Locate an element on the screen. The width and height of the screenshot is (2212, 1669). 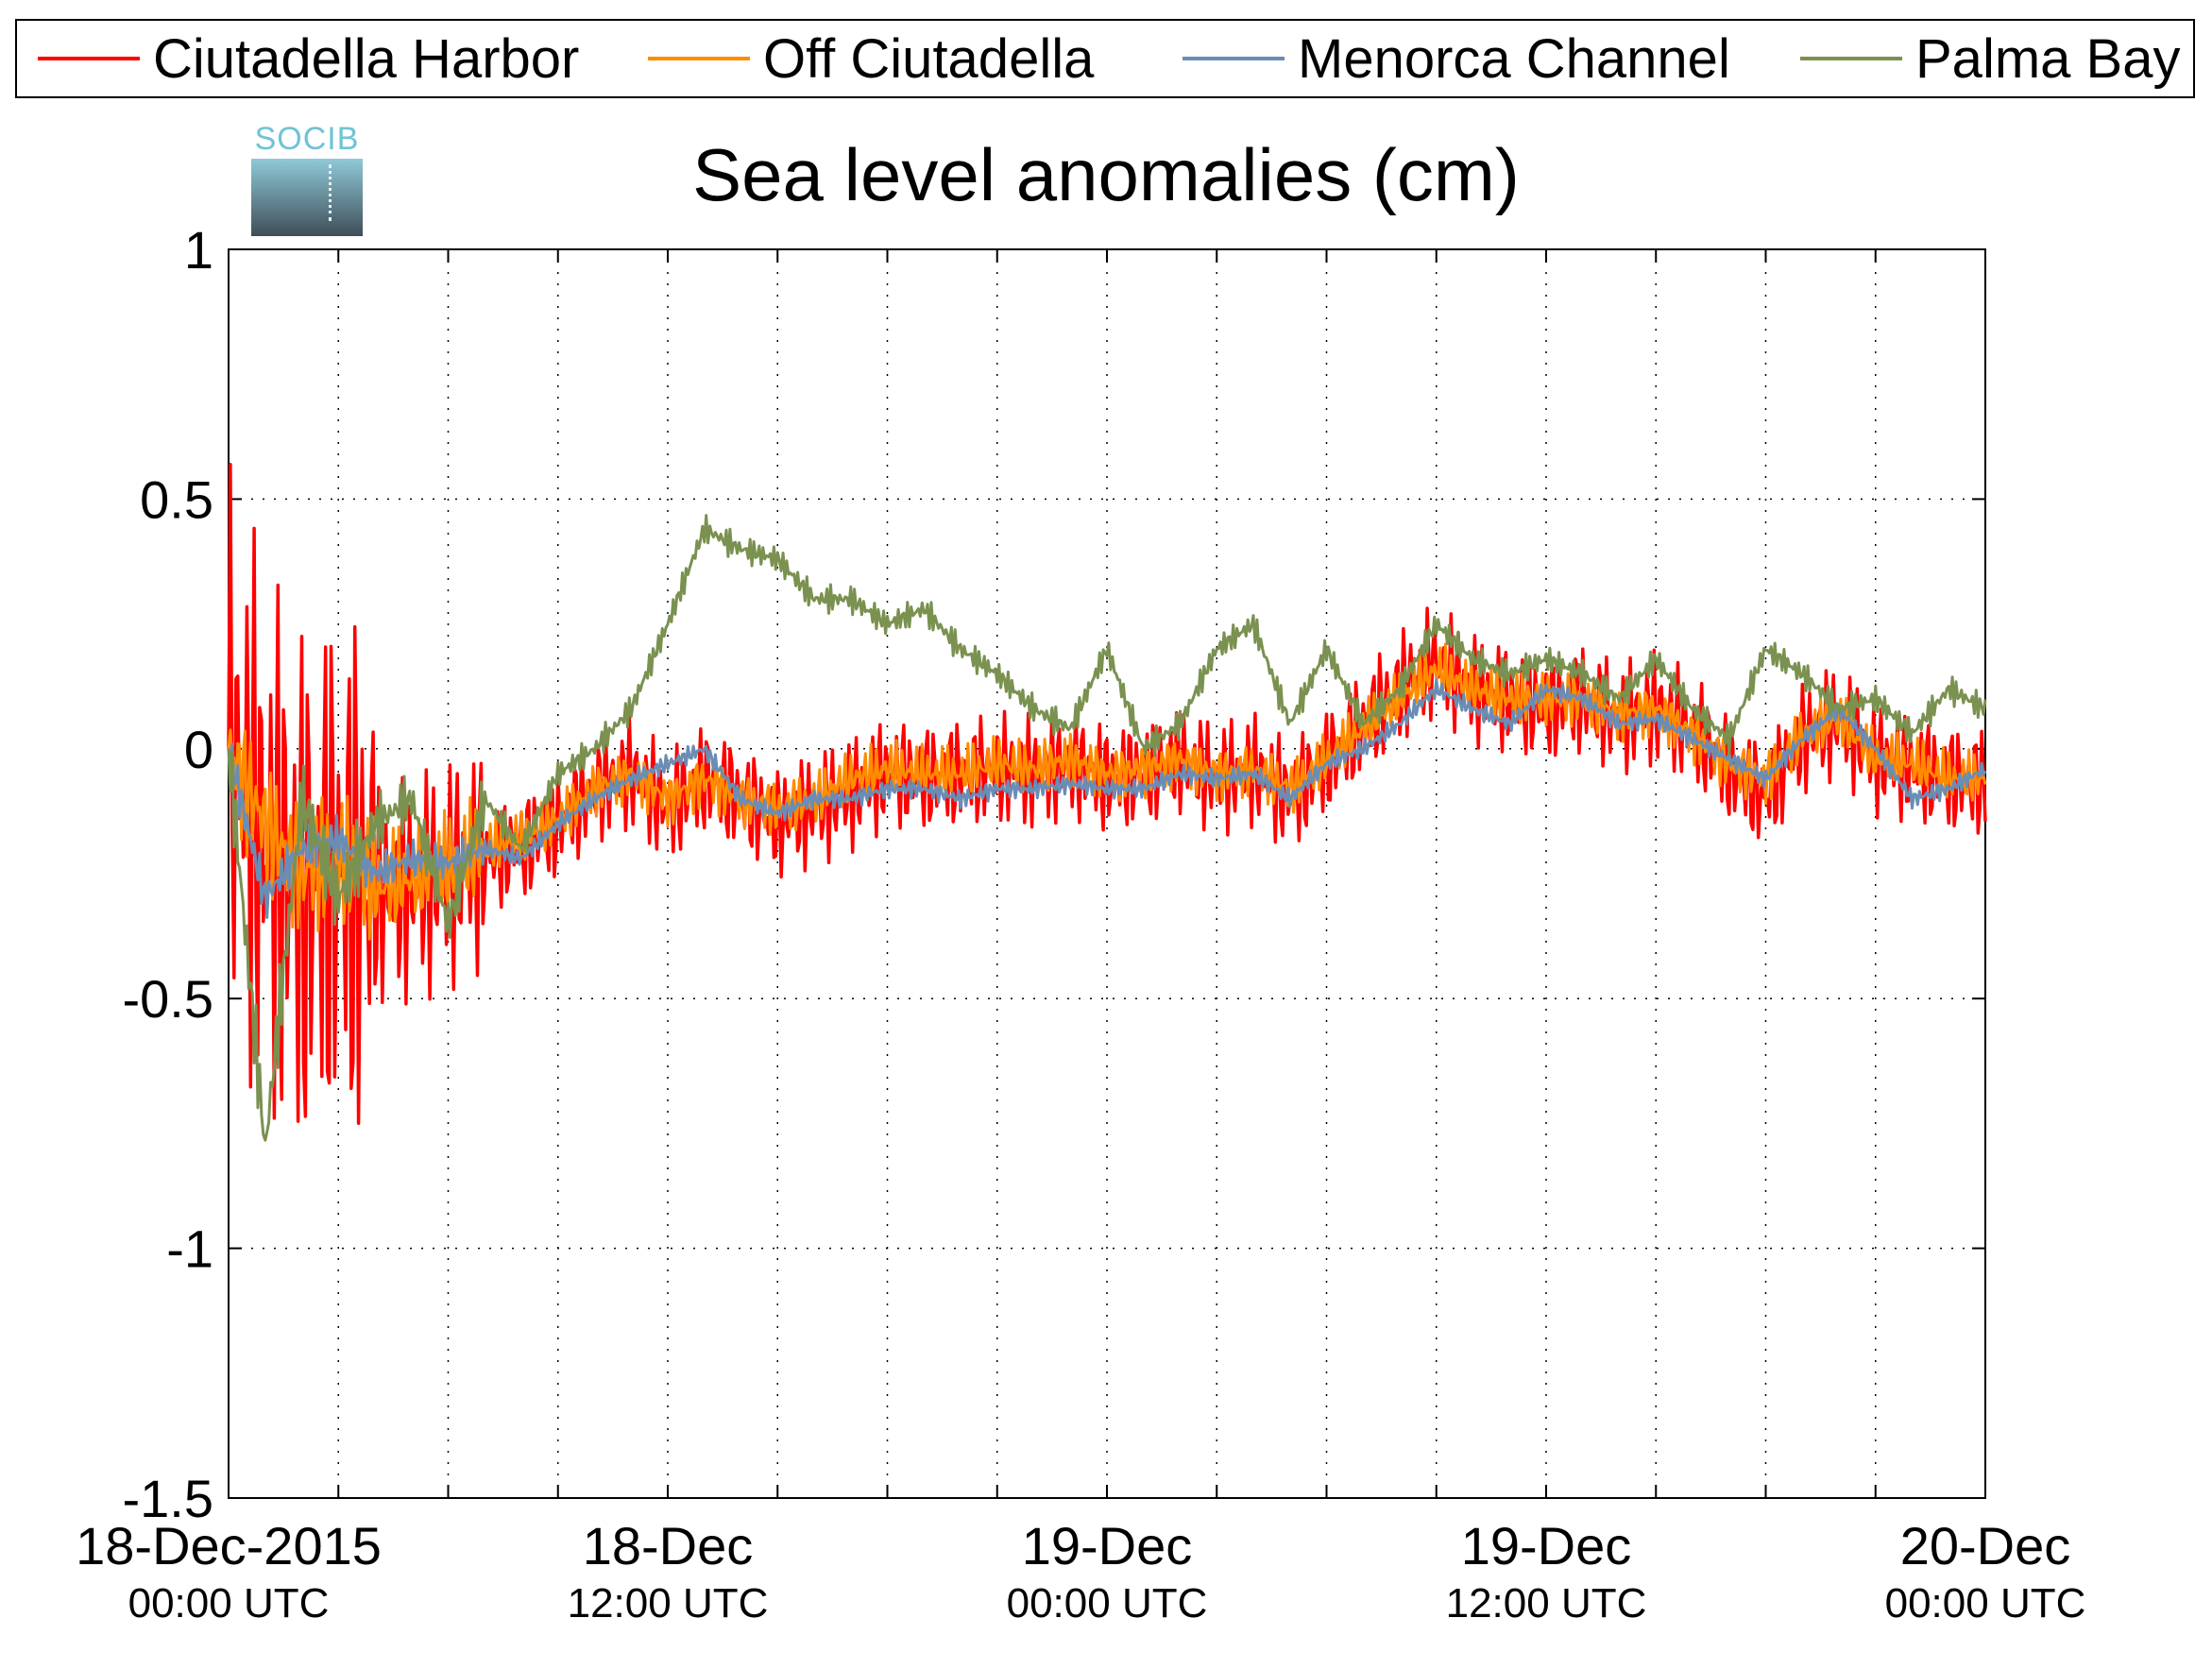
legend-label: Palma Bay is located at coordinates (2048, 59).